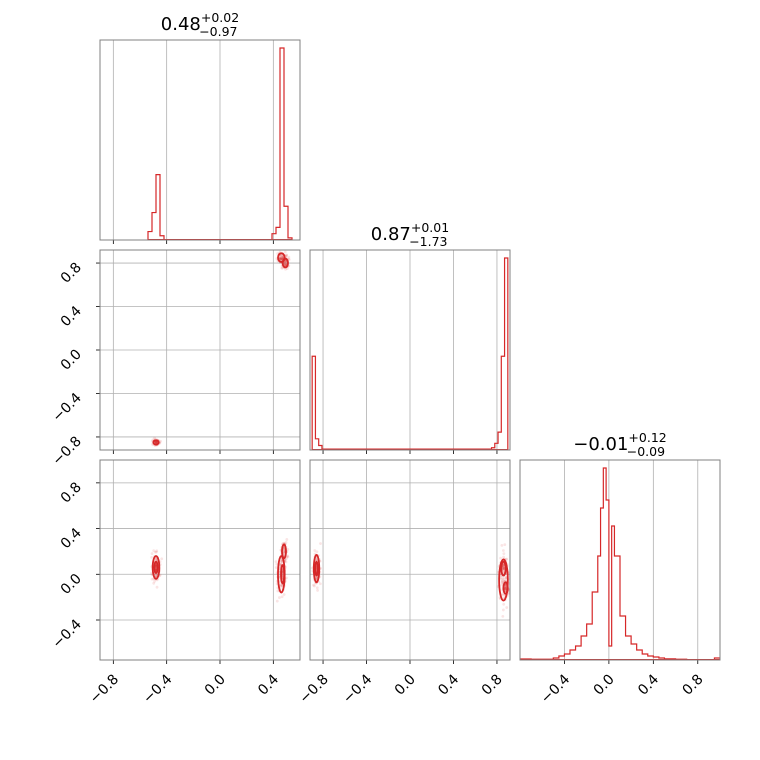  I want to click on histogram-steps, so click(220, 143).